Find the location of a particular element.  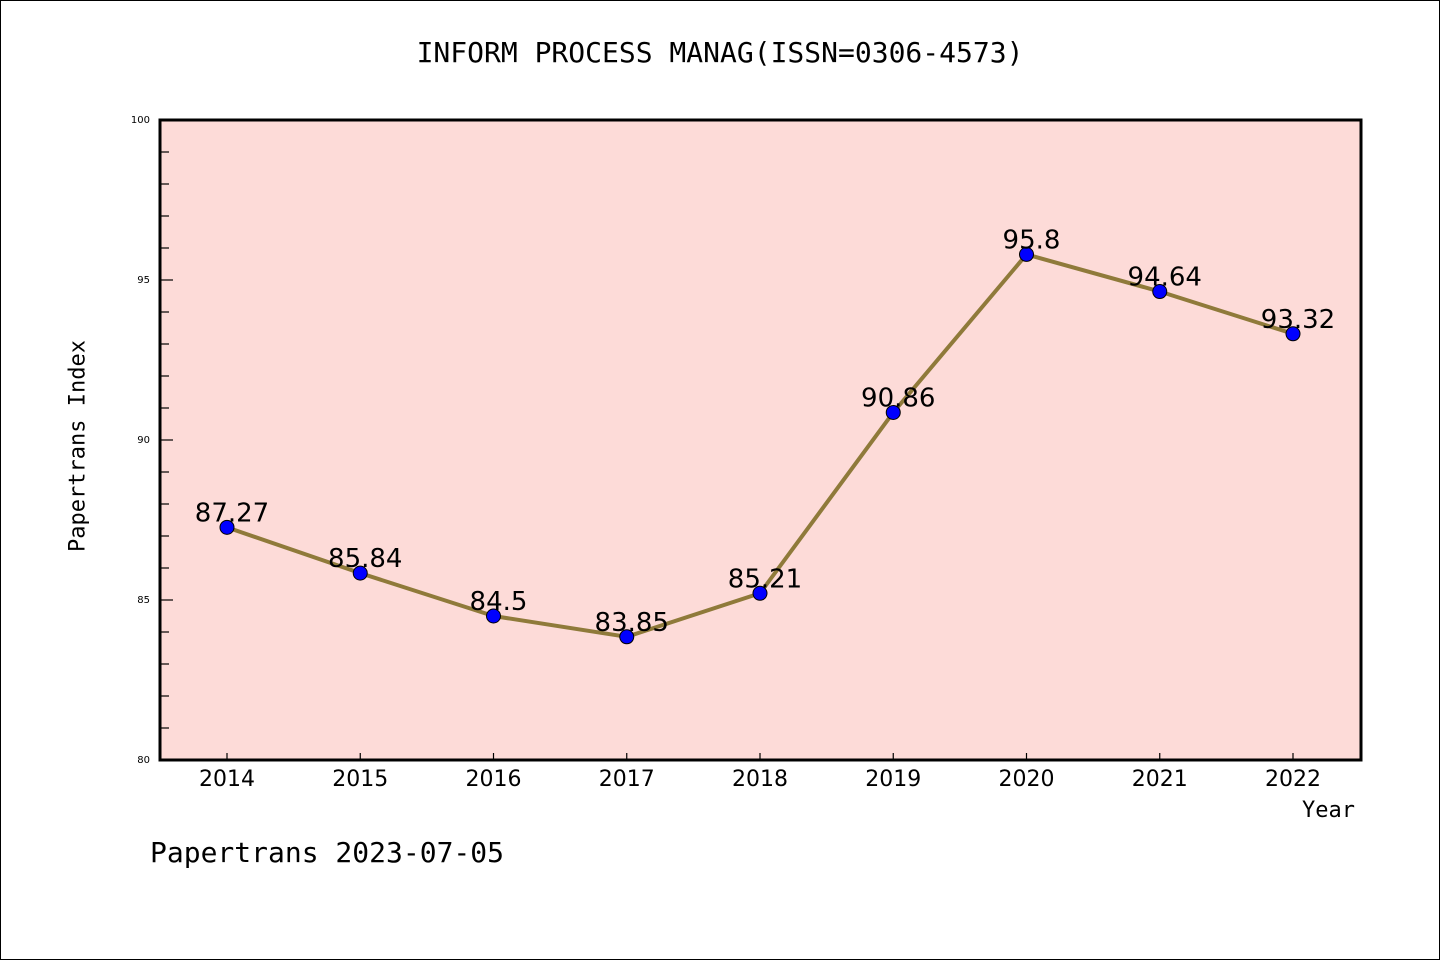

x-tick-label: 2022 is located at coordinates (1293, 779).